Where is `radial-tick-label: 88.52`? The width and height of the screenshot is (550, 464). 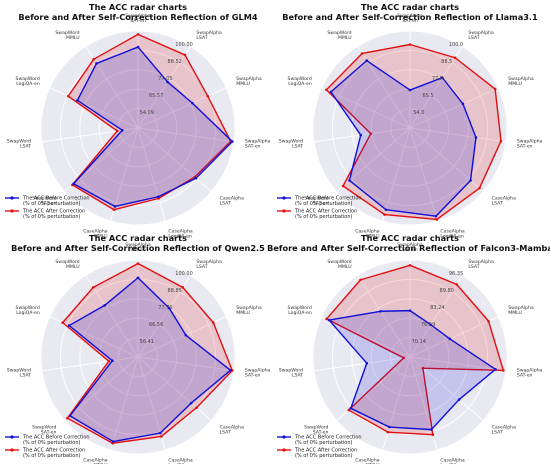 radial-tick-label: 88.52 is located at coordinates (175, 62).